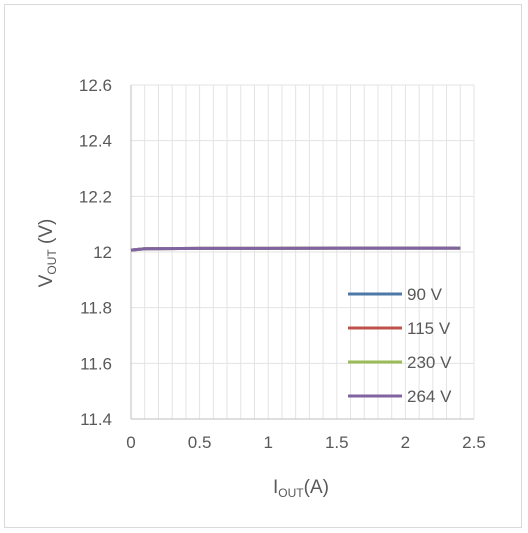  Describe the element at coordinates (337, 442) in the screenshot. I see `x-tick-label: 1.5` at that location.